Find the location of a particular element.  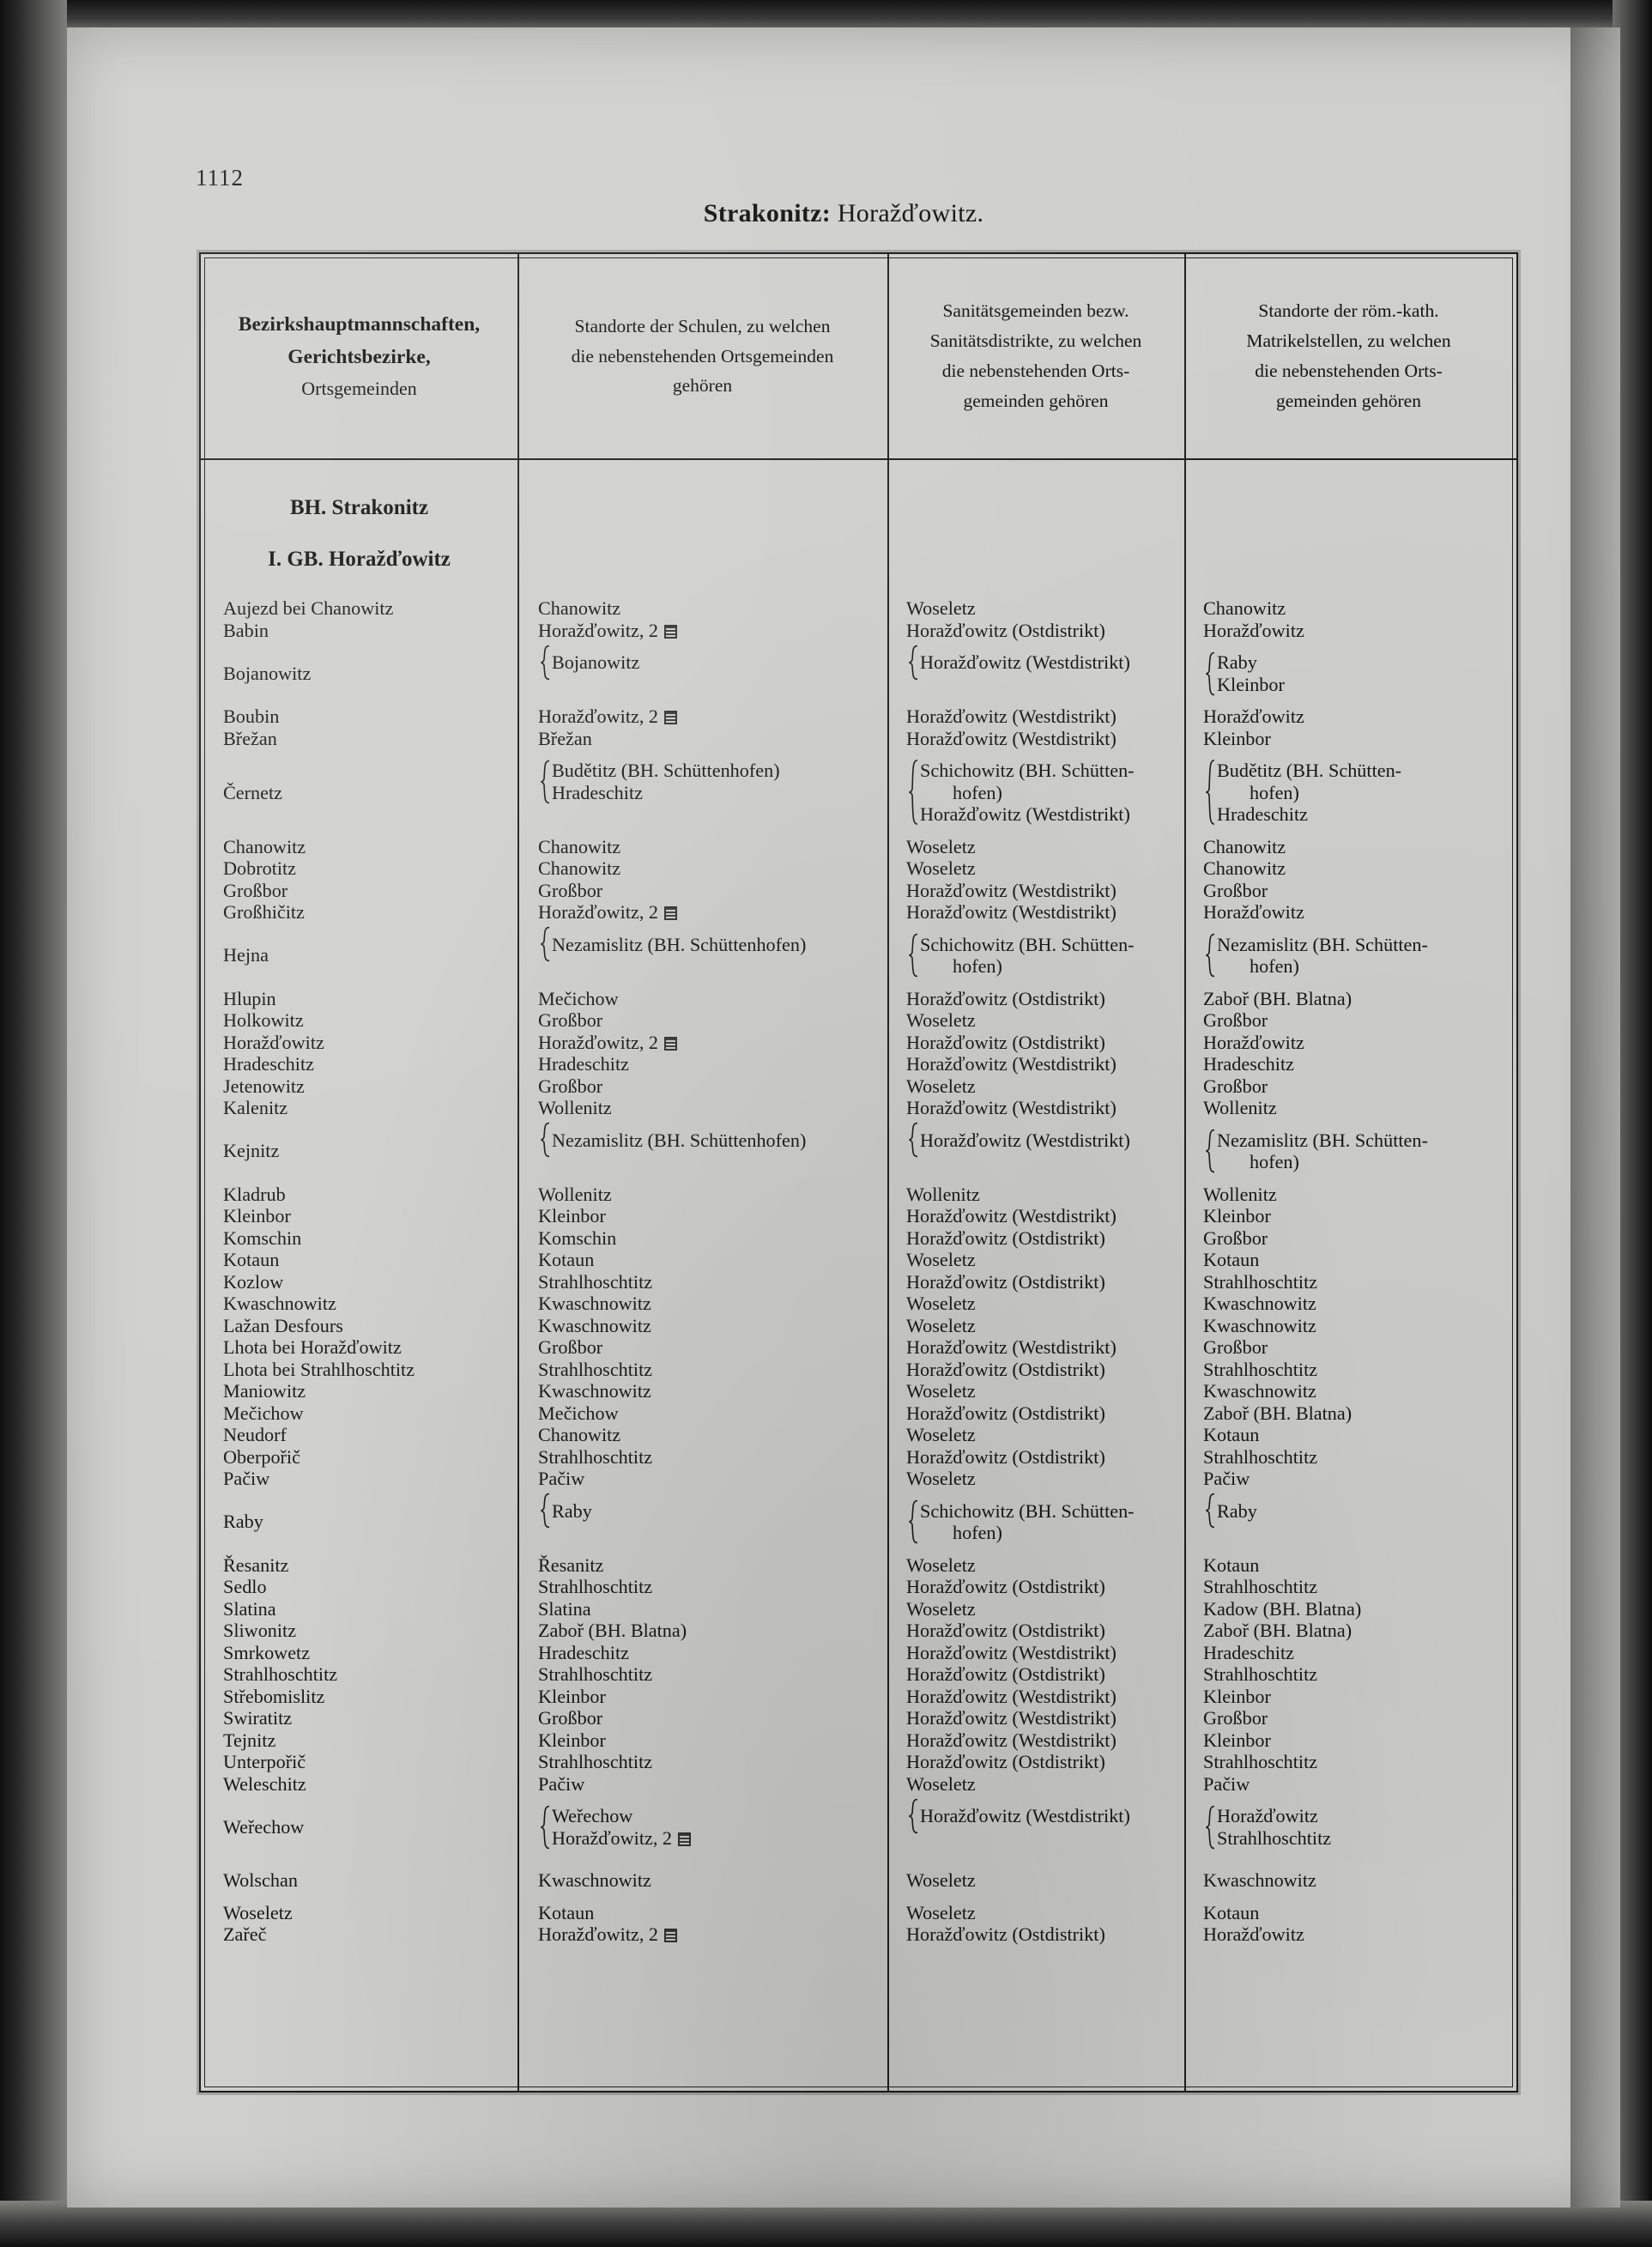

table-row: Jetenowitz is located at coordinates (359, 1086).